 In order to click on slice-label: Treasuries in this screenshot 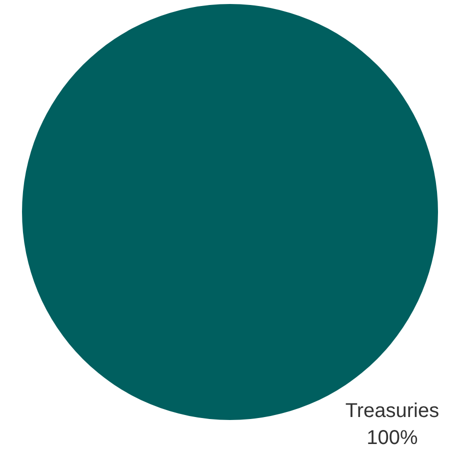, I will do `click(392, 411)`.